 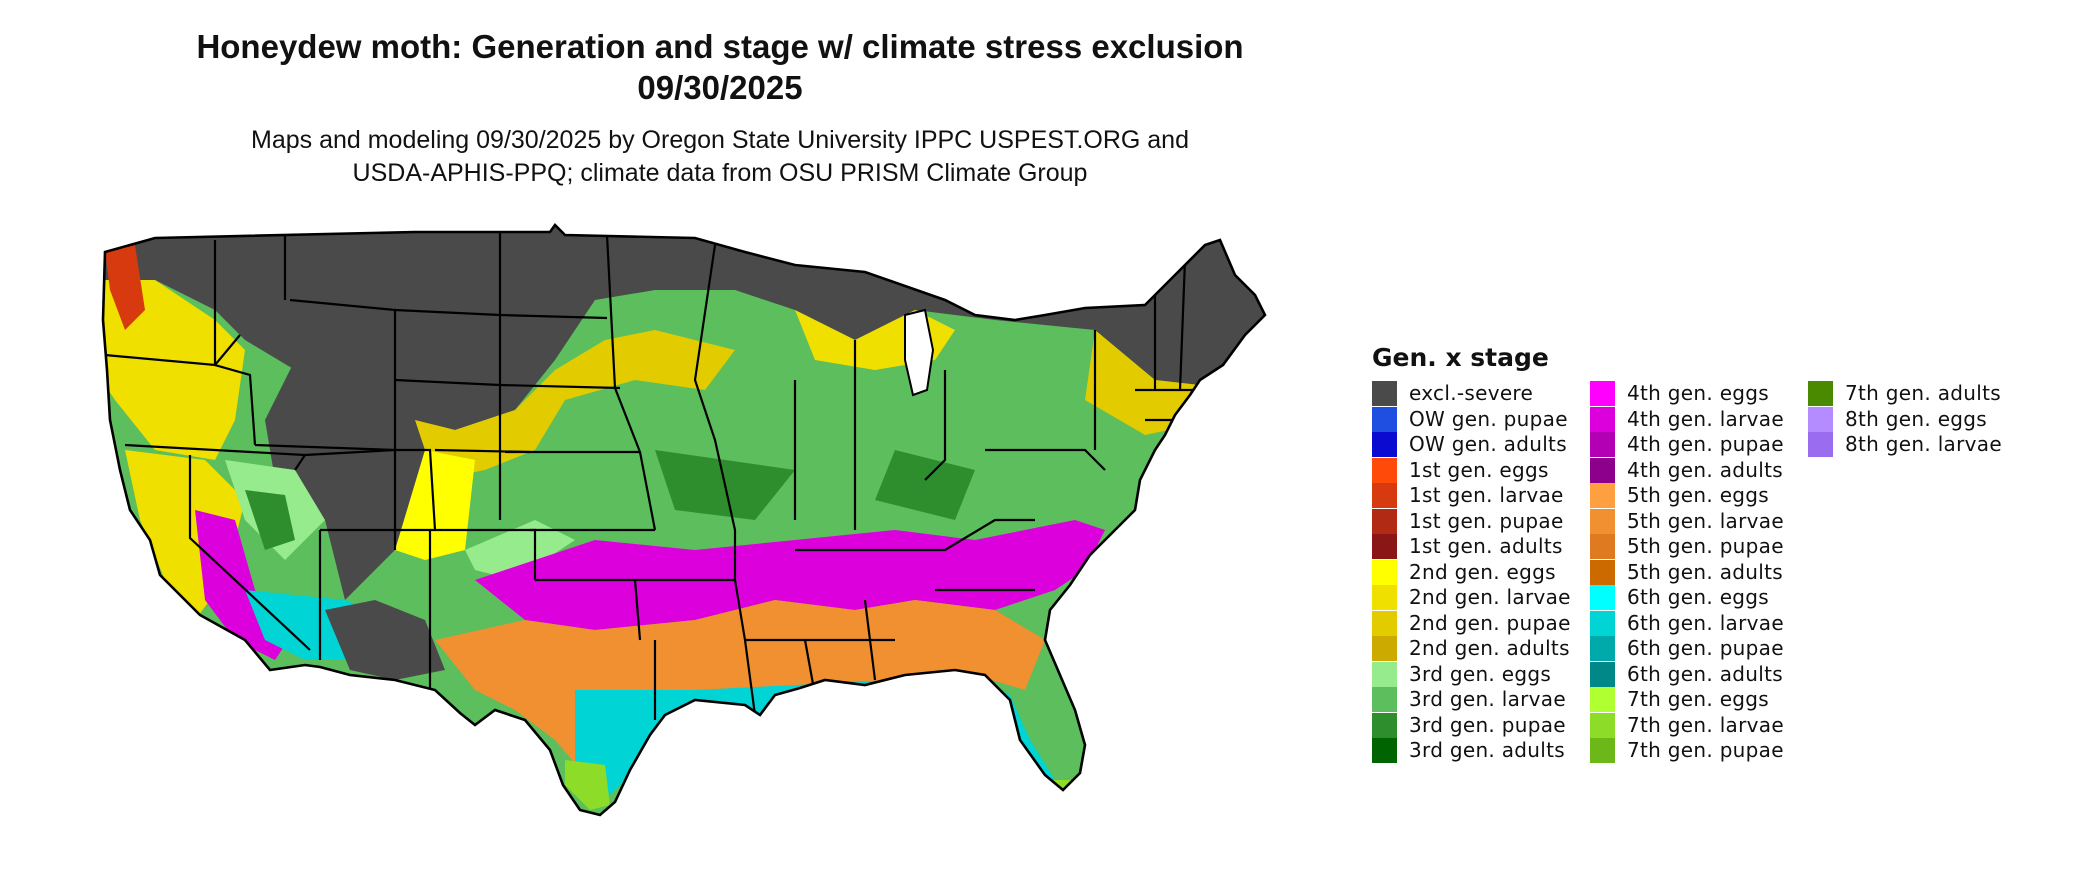 I want to click on legend-label: excl.-severe, so click(x=1471, y=393).